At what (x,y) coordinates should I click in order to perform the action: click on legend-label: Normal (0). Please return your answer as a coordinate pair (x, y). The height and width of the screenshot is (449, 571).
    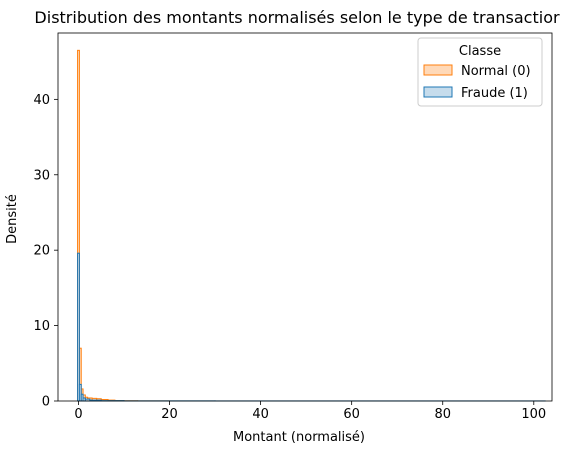
    Looking at the image, I should click on (496, 71).